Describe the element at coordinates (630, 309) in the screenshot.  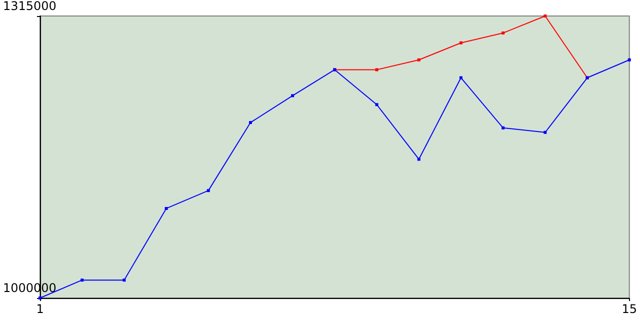
I see `x-tick-label: 15` at that location.